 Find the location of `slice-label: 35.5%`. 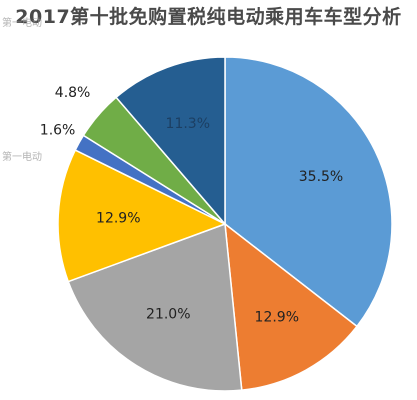

slice-label: 35.5% is located at coordinates (321, 177).